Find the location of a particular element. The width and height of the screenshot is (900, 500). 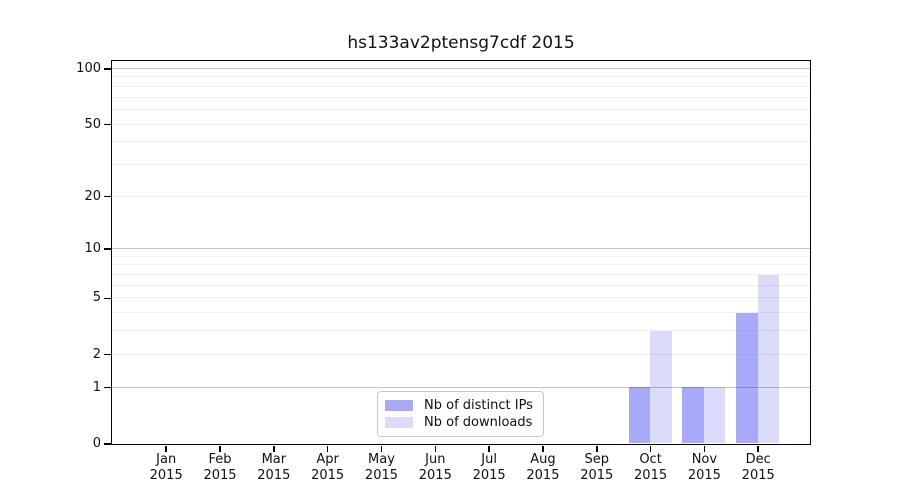

y-tick-label: 10 is located at coordinates (92, 249).